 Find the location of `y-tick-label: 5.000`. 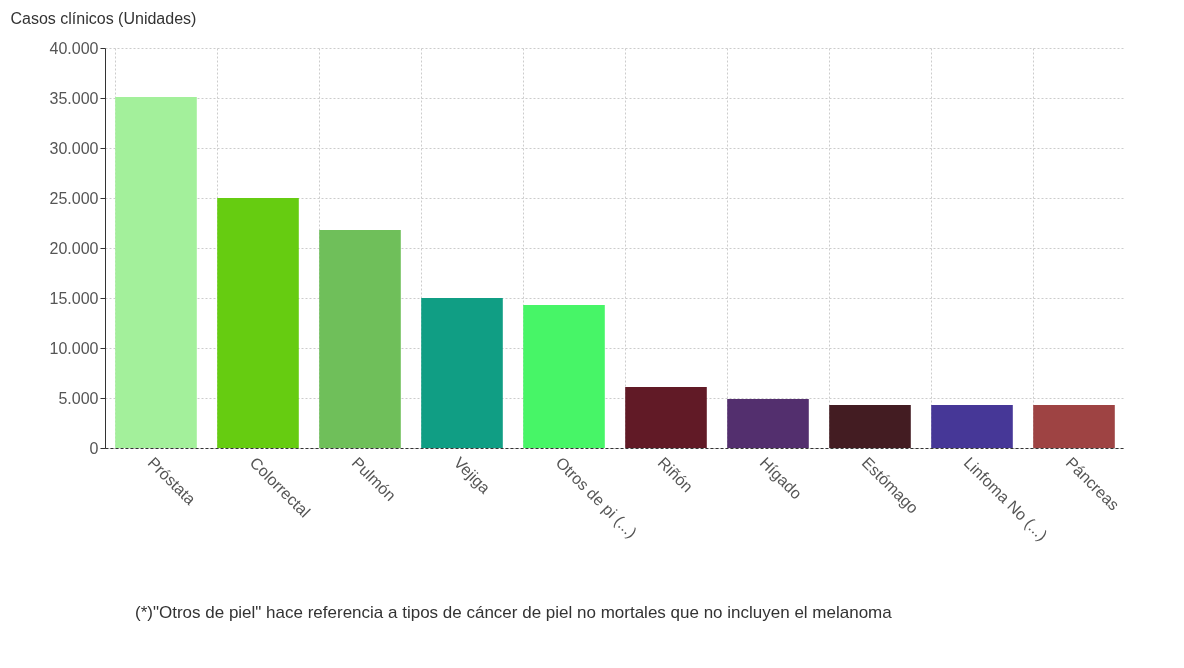

y-tick-label: 5.000 is located at coordinates (78, 398).